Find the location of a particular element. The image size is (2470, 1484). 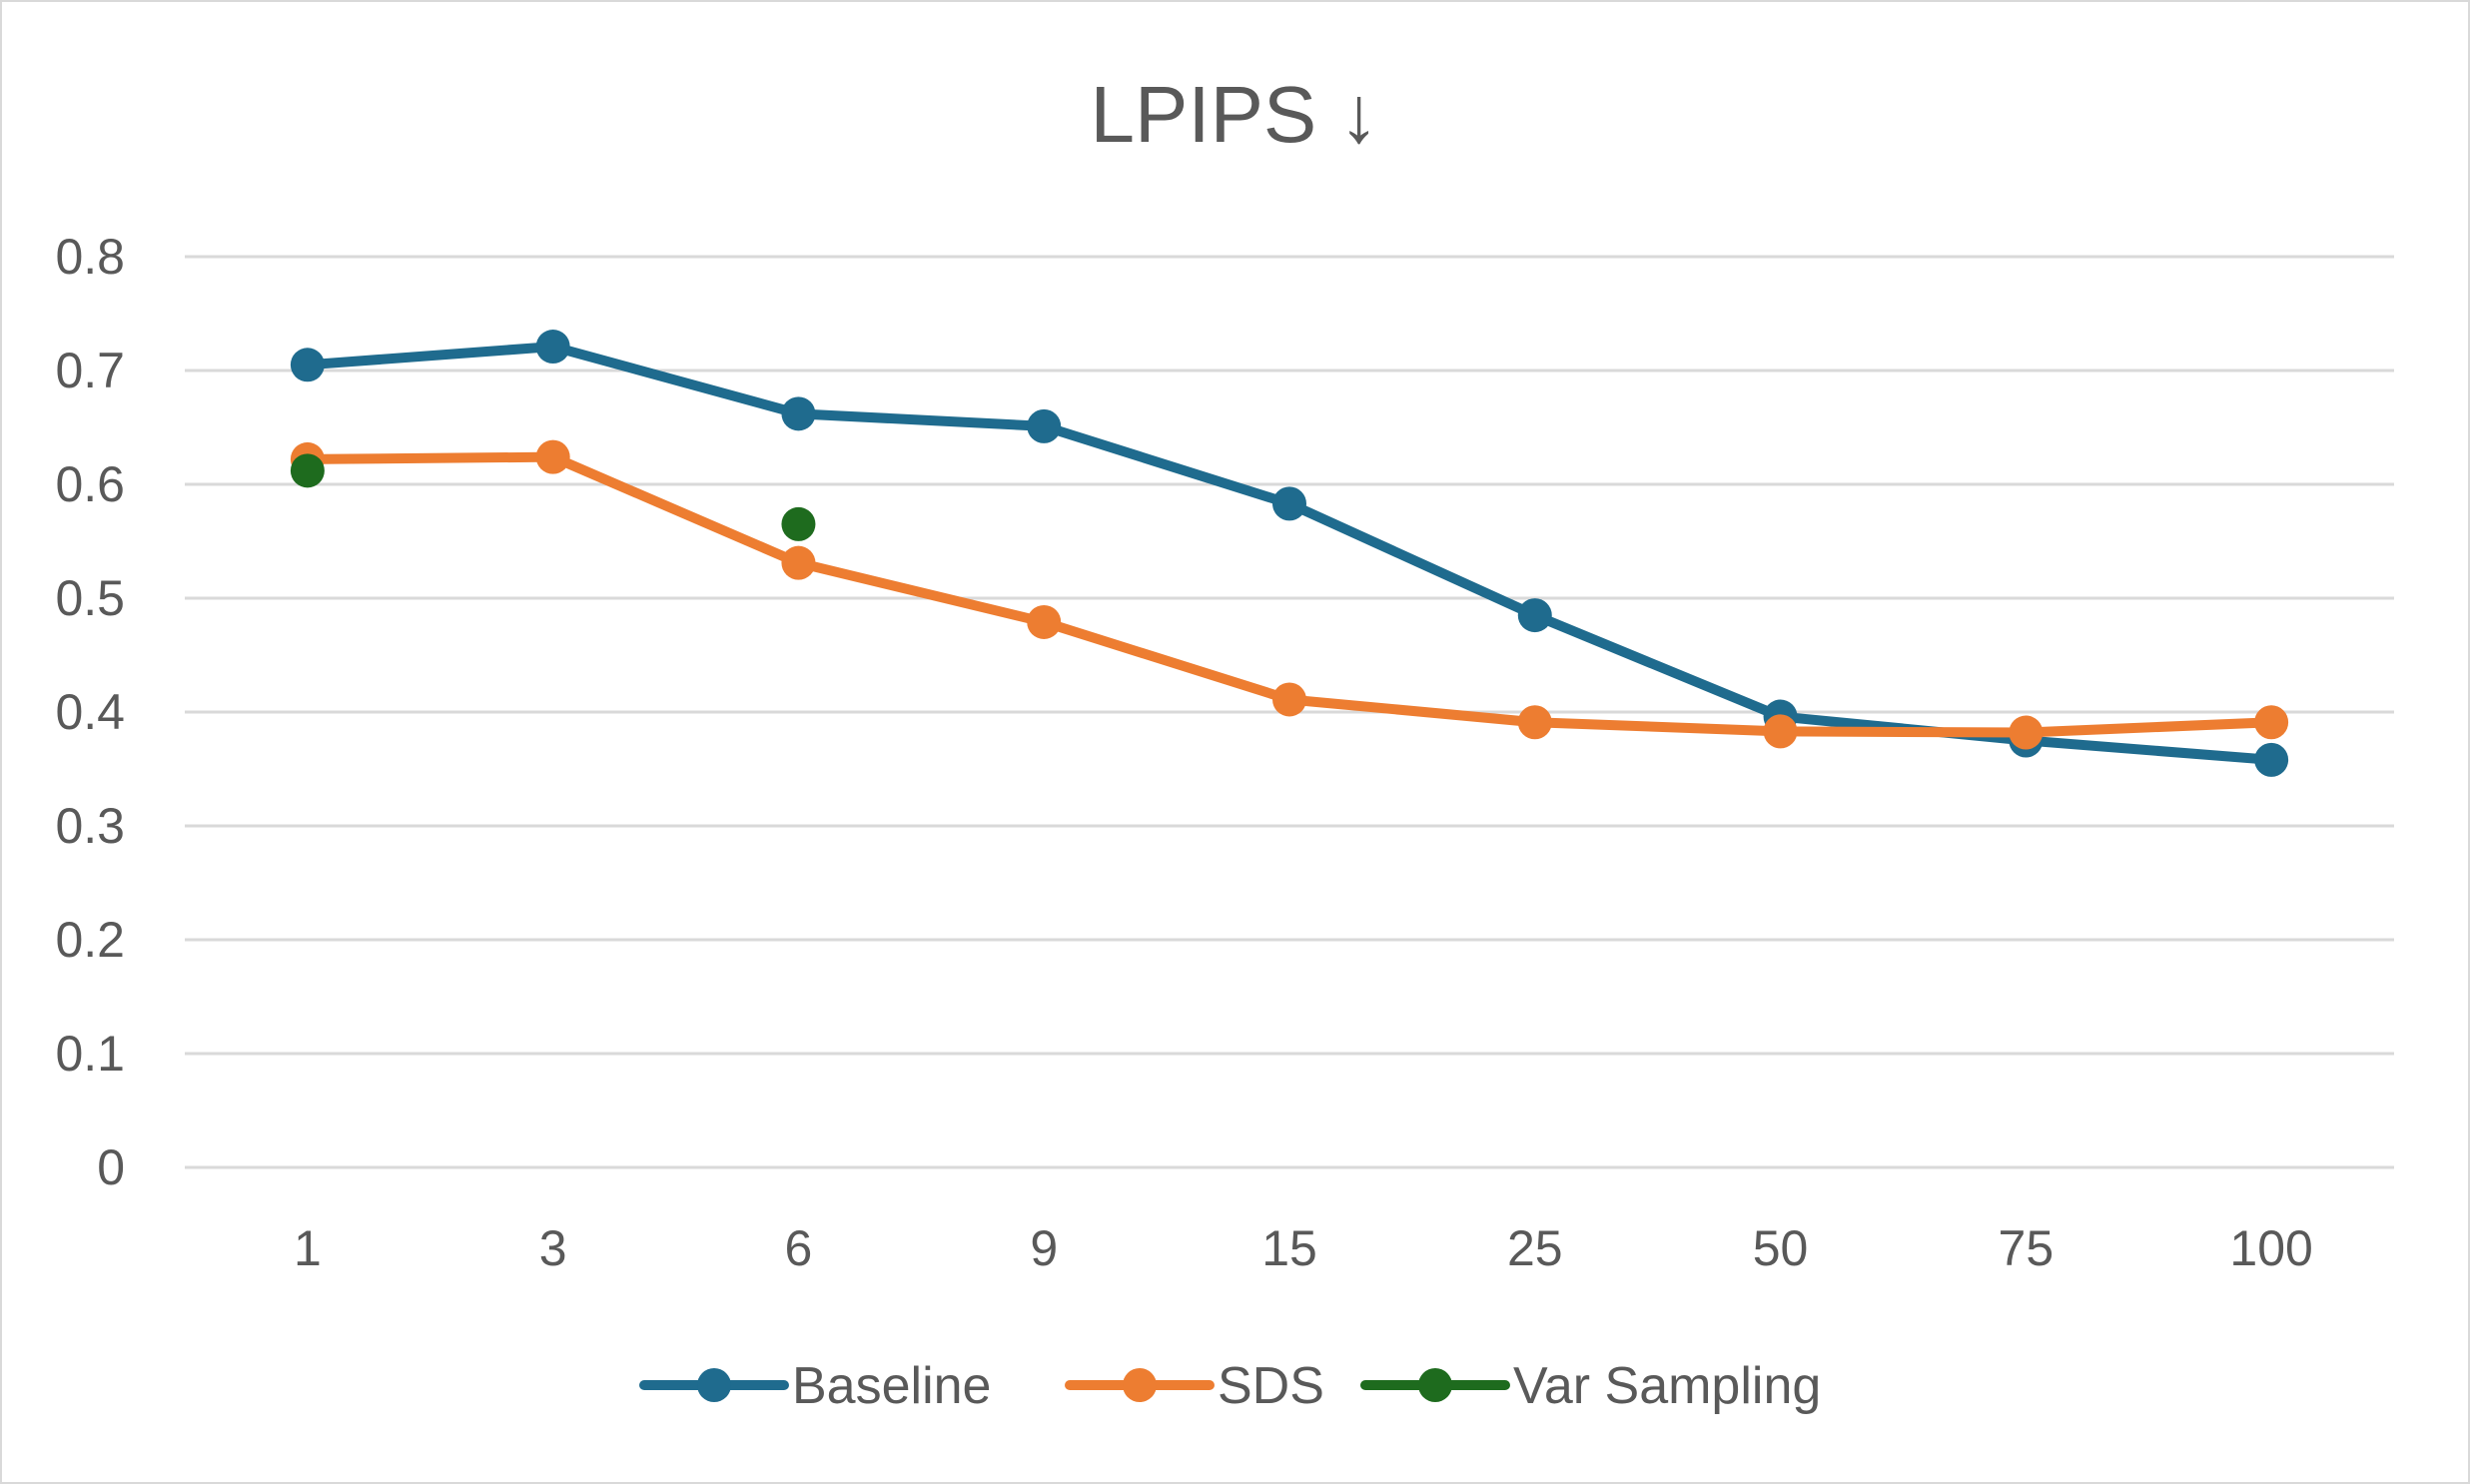

y-tick-label: 0.8 is located at coordinates (90, 257).